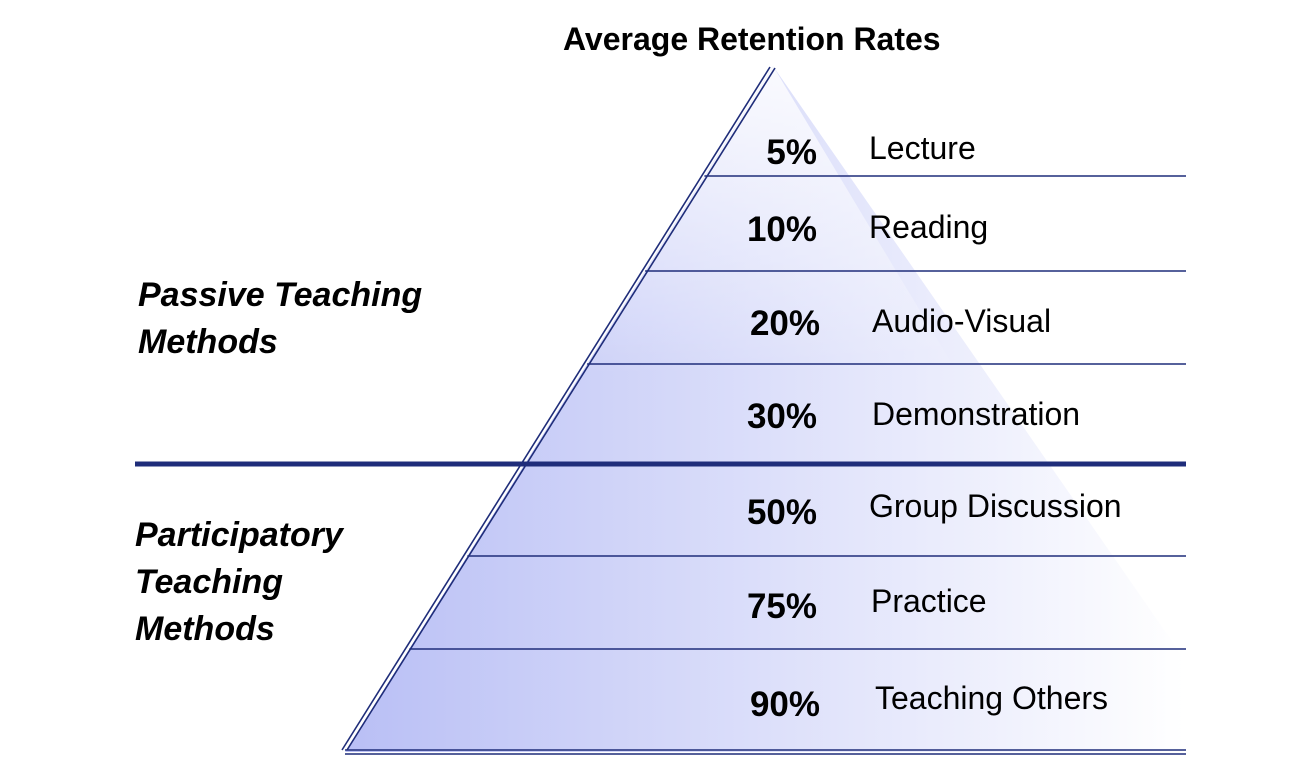  Describe the element at coordinates (280, 319) in the screenshot. I see `passive-methods-label: Passive Teaching Methods` at that location.